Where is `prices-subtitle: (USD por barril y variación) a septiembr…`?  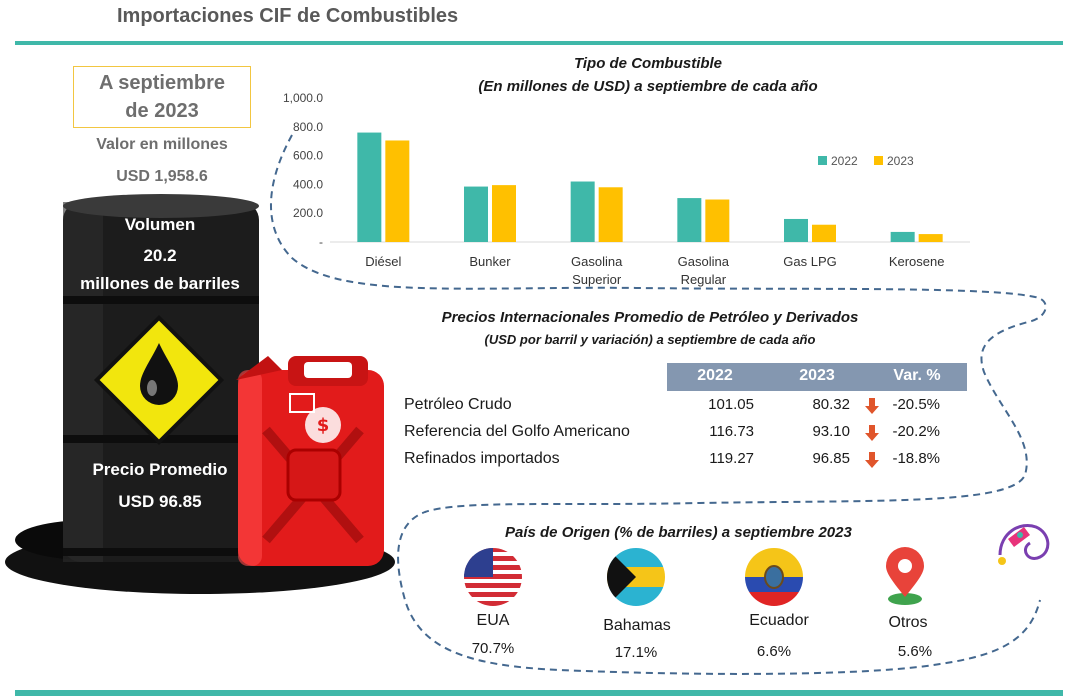 prices-subtitle: (USD por barril y variación) a septiembr… is located at coordinates (650, 339).